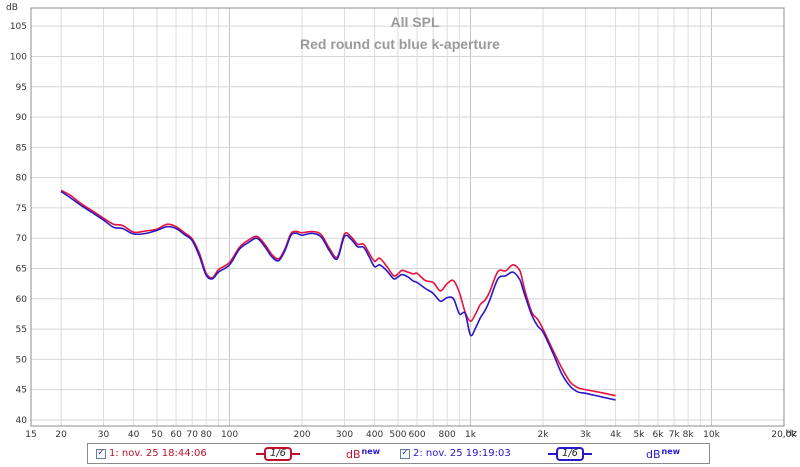  Describe the element at coordinates (353, 454) in the screenshot. I see `db-prefix-1: dB` at that location.